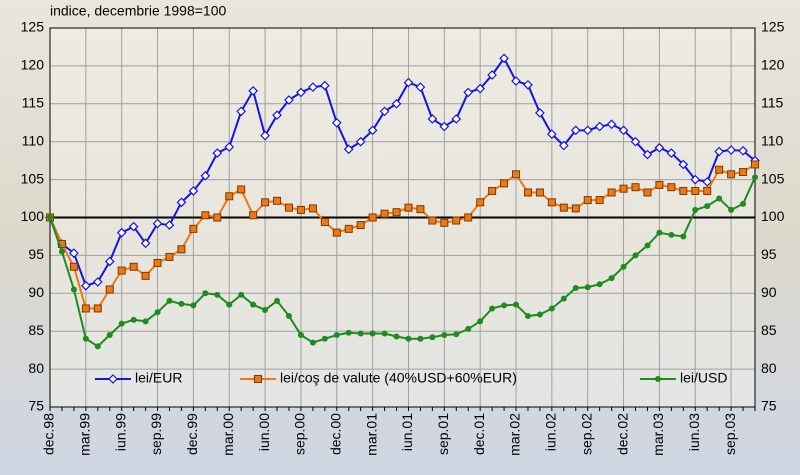 The image size is (800, 475). What do you see at coordinates (769, 330) in the screenshot?
I see `y2-tick-label: 85` at bounding box center [769, 330].